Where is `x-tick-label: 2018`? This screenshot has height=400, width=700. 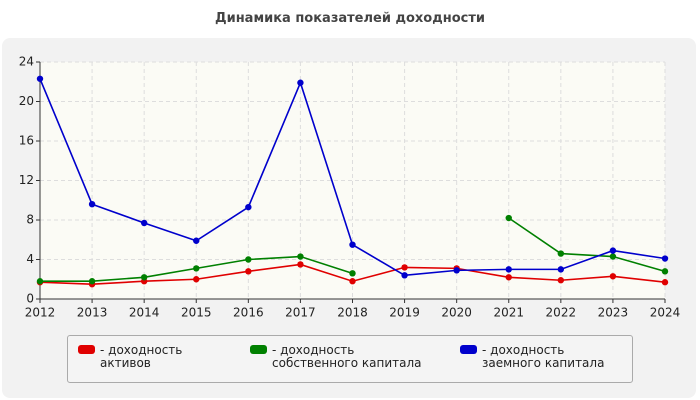
x-tick-label: 2018 is located at coordinates (352, 313).